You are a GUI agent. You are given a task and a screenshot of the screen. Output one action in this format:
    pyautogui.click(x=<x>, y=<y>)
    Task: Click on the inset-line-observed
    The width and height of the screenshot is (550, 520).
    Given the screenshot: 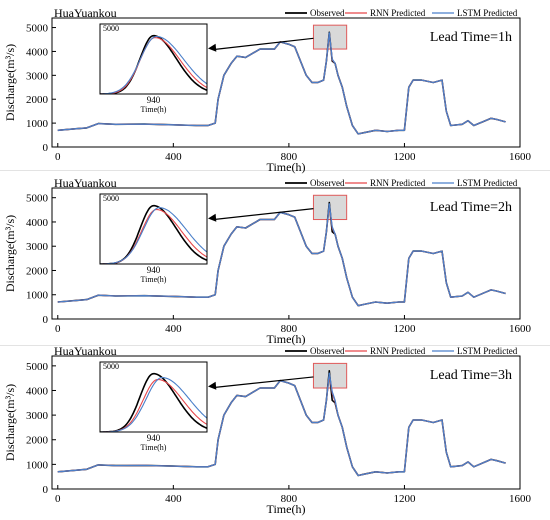 What is the action you would take?
    pyautogui.click(x=153, y=64)
    